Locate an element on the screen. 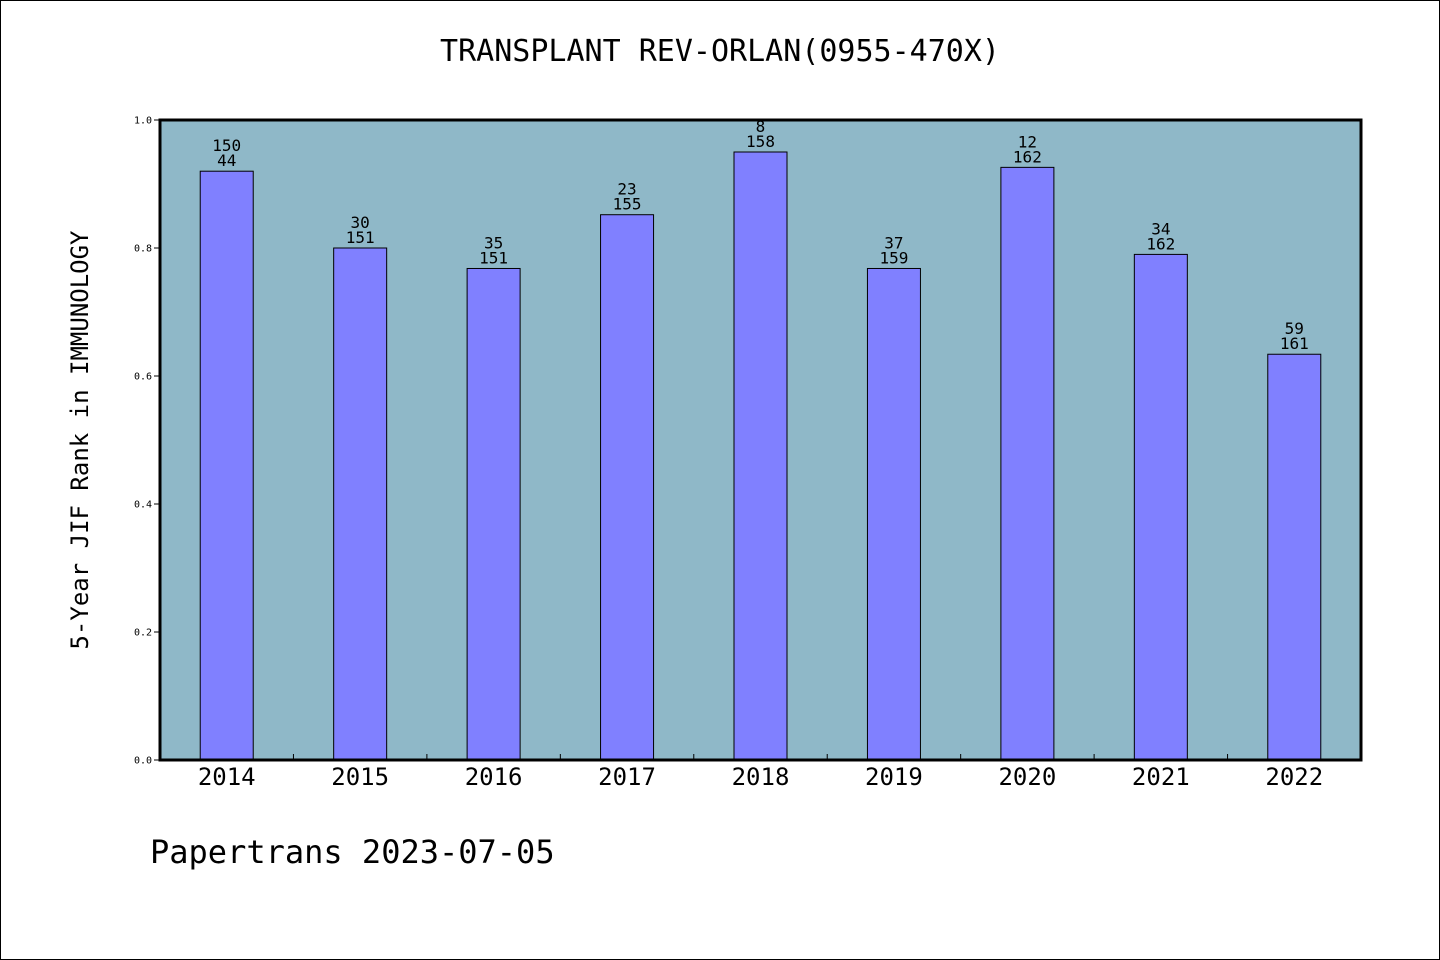 Image resolution: width=1440 pixels, height=960 pixels. bar-2019 is located at coordinates (893, 514).